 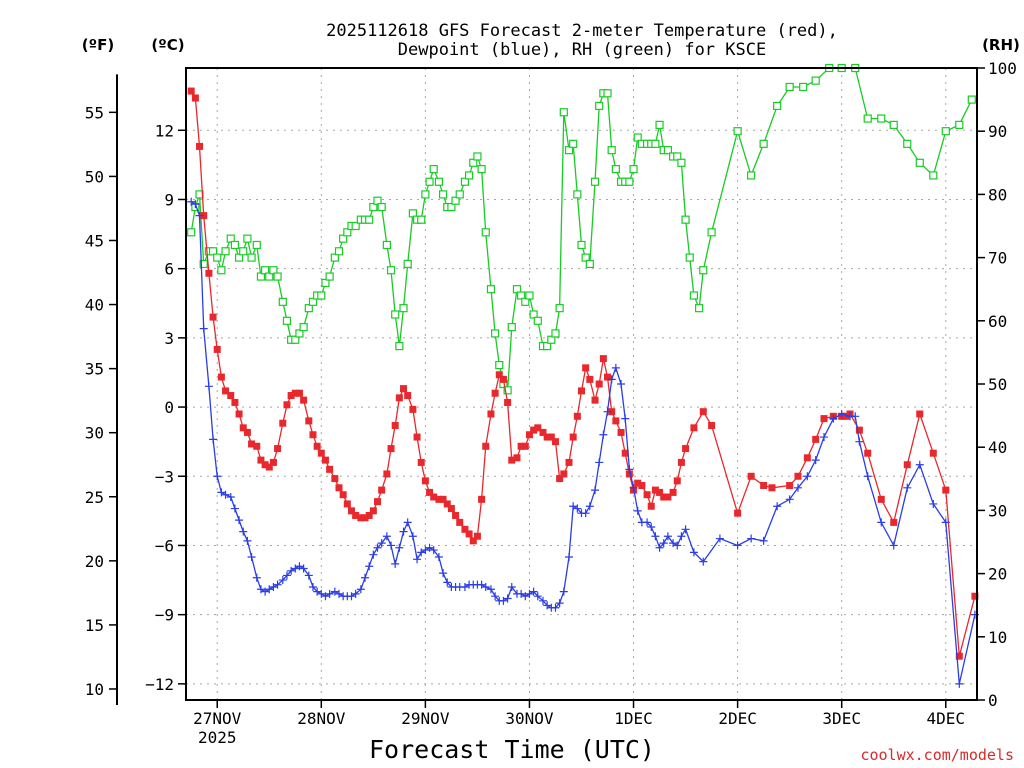 I want to click on time-tick-sublabel: 2025, so click(x=217, y=737).